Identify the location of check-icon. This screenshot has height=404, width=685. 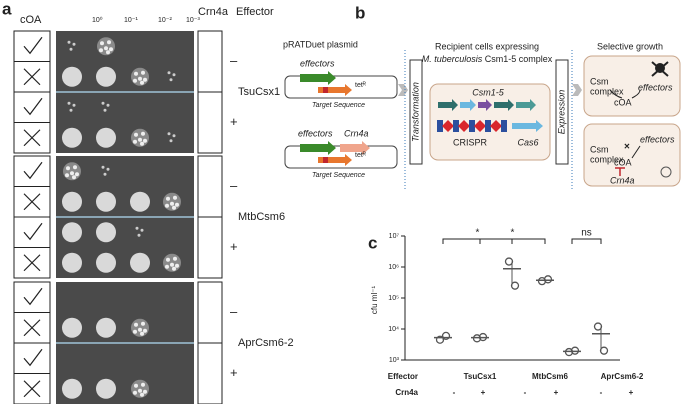
(33, 170).